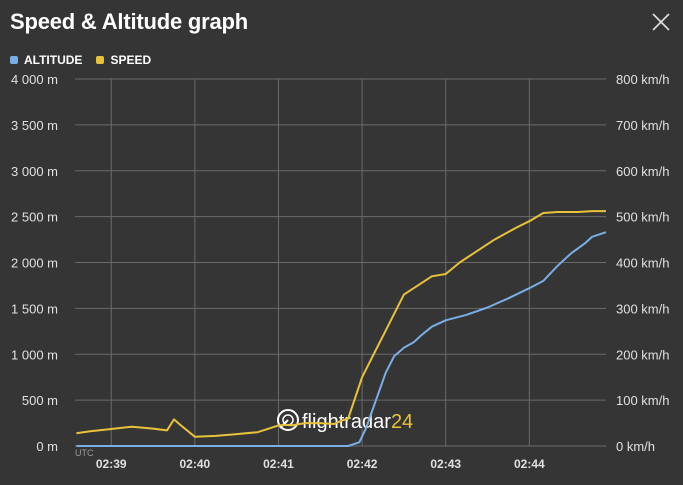  I want to click on y-tick-label-left: 0 m, so click(47, 446).